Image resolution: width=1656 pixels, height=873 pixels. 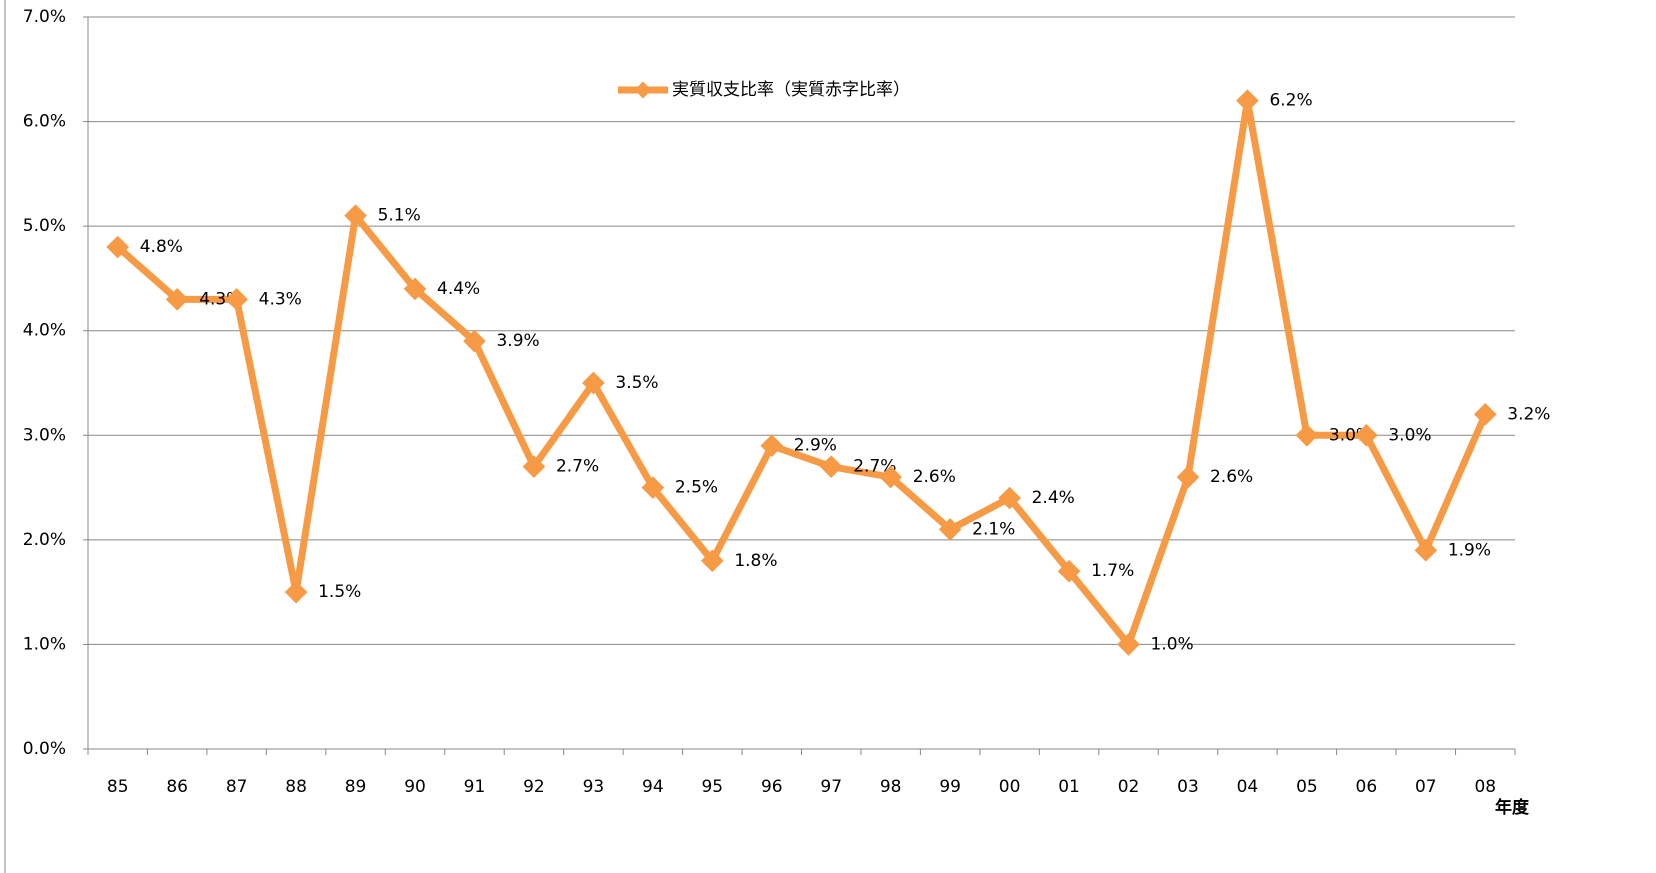 I want to click on y-tick-label: 0.0%, so click(x=44, y=749).